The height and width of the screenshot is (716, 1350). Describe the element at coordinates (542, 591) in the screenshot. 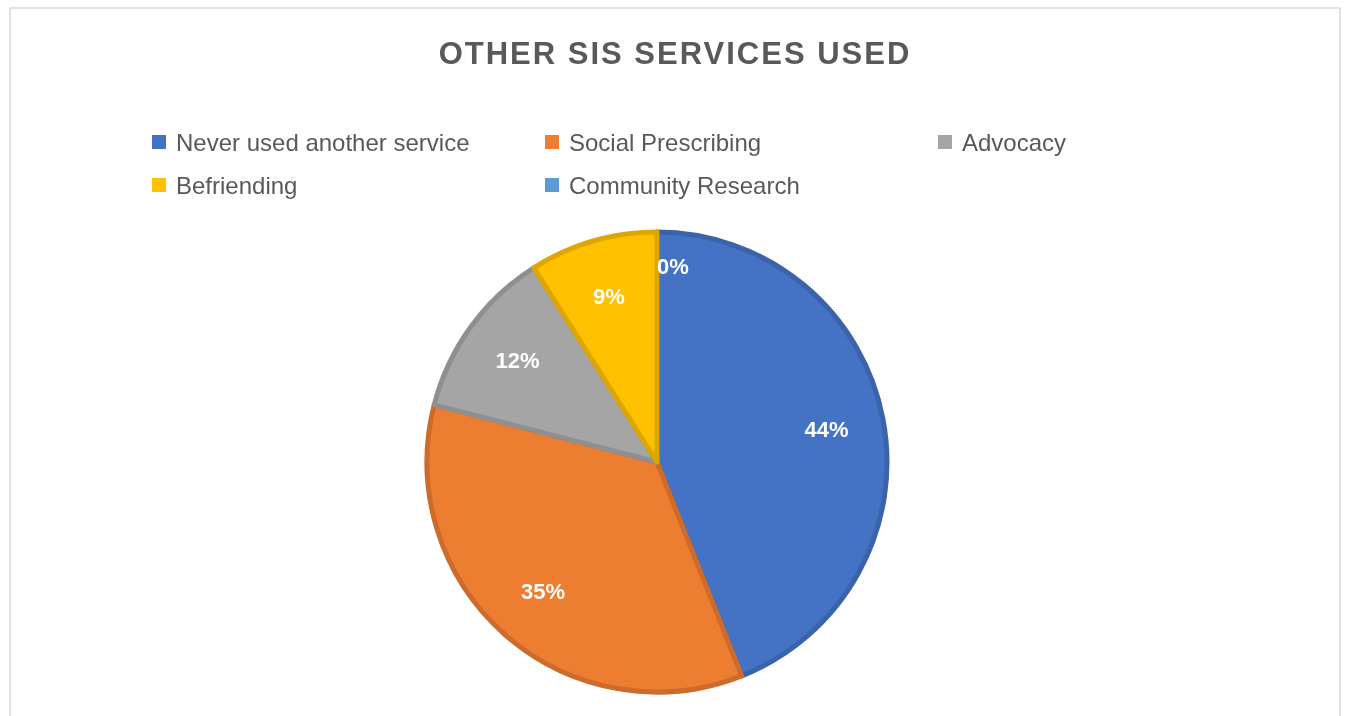

I see `data-label: 35%` at that location.